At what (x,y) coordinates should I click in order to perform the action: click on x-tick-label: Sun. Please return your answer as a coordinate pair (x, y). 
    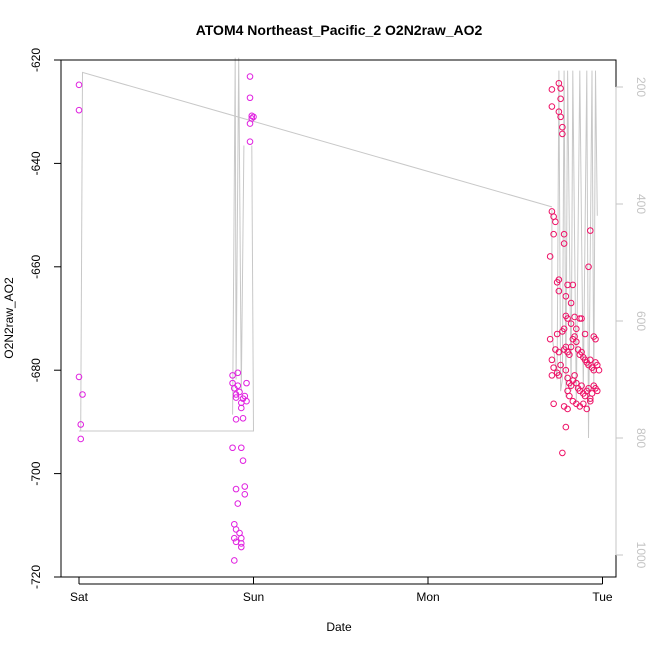
    Looking at the image, I should click on (253, 597).